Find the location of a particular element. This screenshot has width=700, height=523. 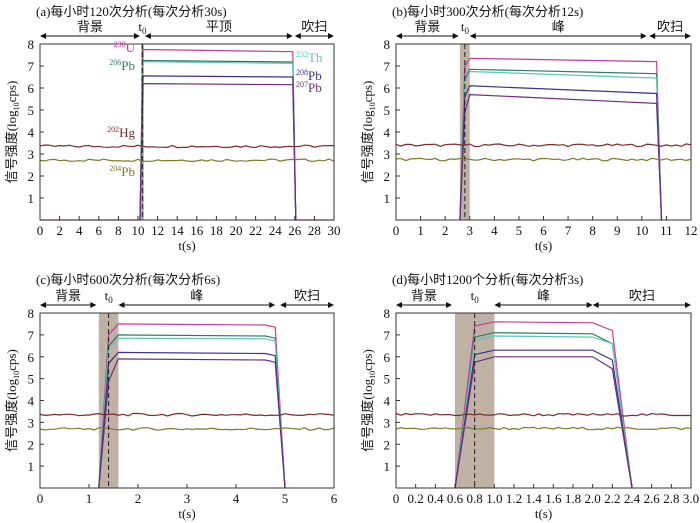

x-tick-label: 16 is located at coordinates (197, 230).